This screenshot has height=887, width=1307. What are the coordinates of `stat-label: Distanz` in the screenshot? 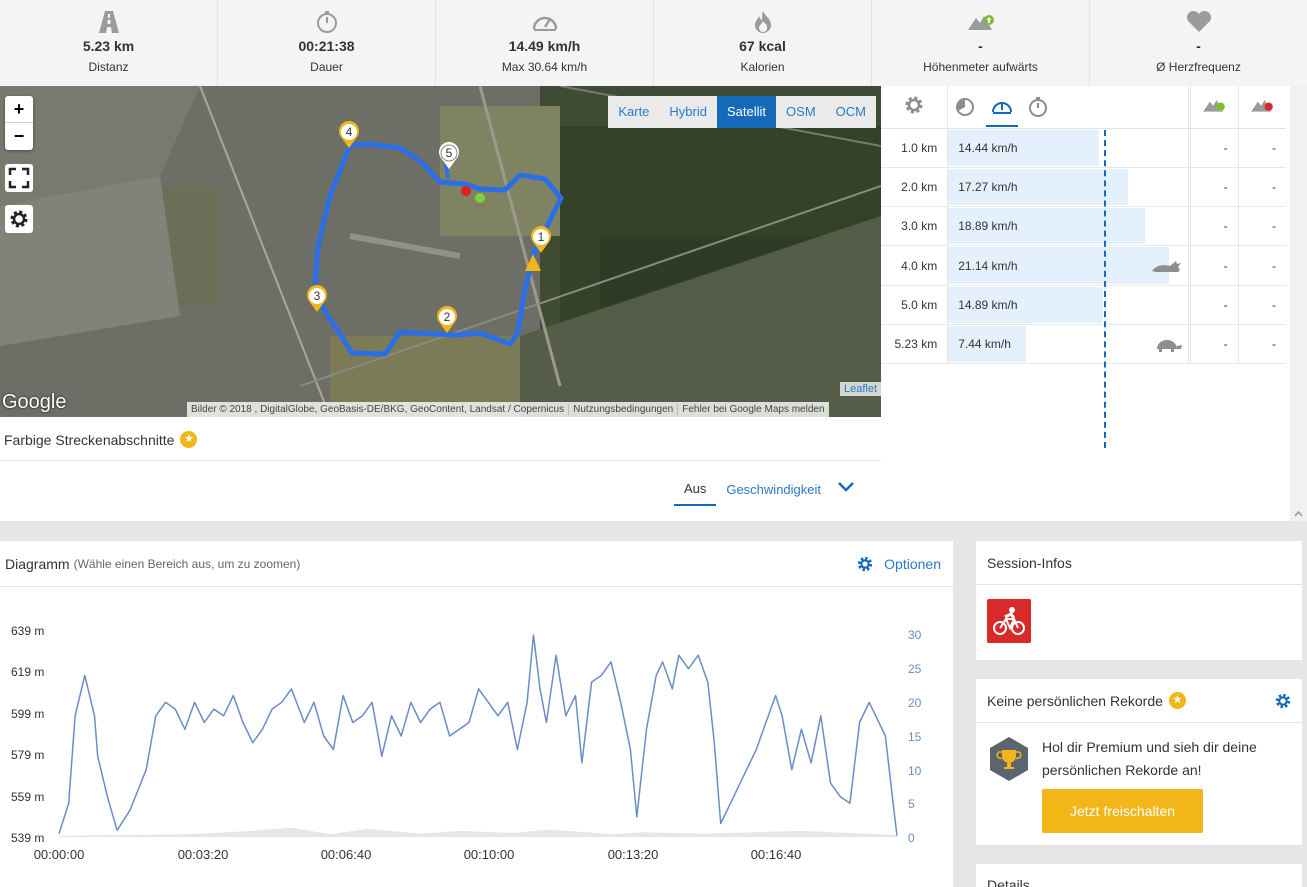 It's located at (108, 67).